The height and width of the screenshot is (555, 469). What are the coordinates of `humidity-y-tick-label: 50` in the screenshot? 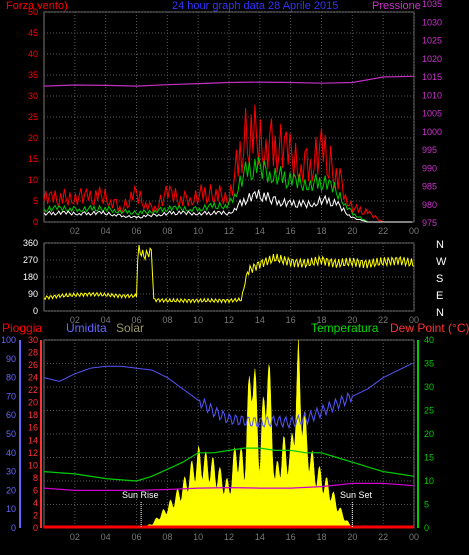 It's located at (11, 434).